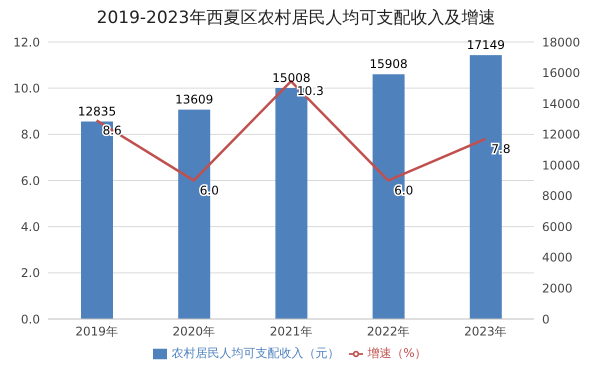 This screenshot has height=368, width=592. I want to click on y2-tick-label: 4000, so click(557, 257).